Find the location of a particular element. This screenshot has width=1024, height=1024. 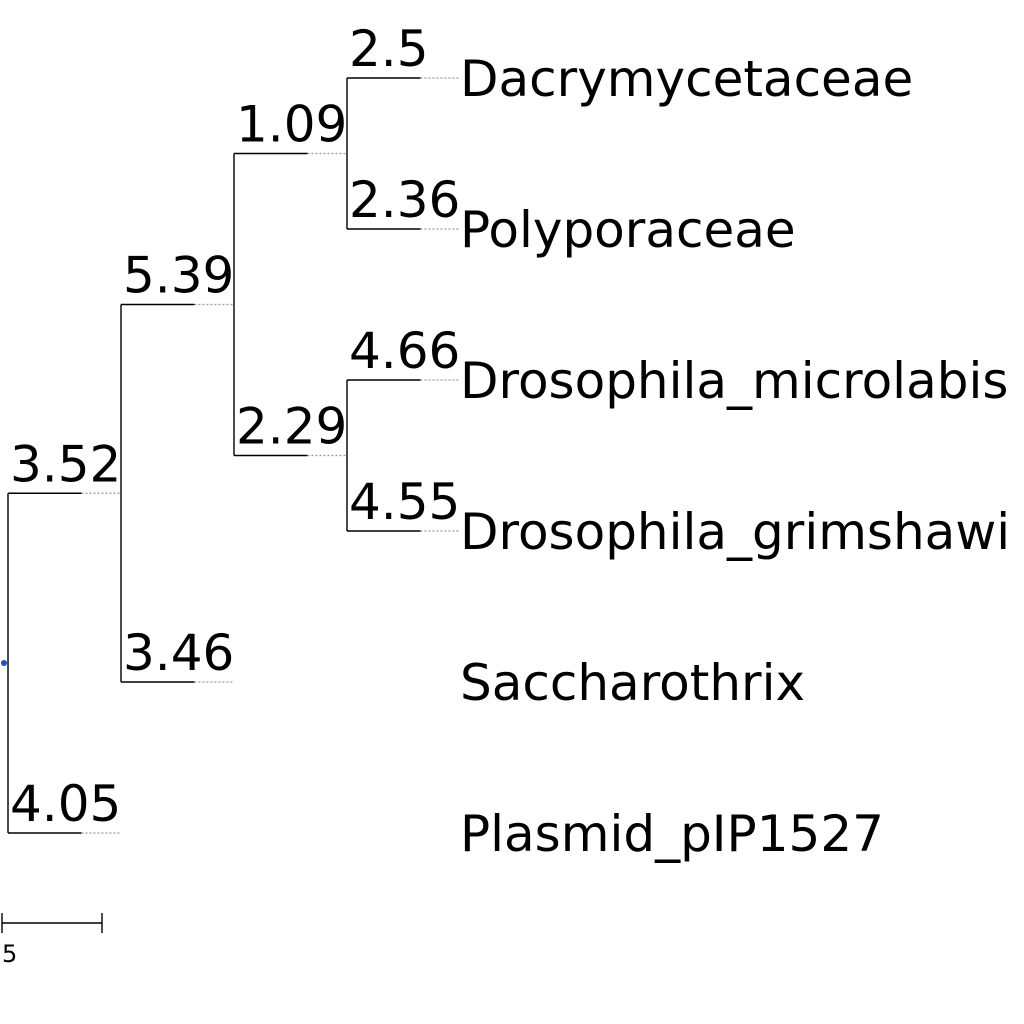

root-node-dot is located at coordinates (4, 663).